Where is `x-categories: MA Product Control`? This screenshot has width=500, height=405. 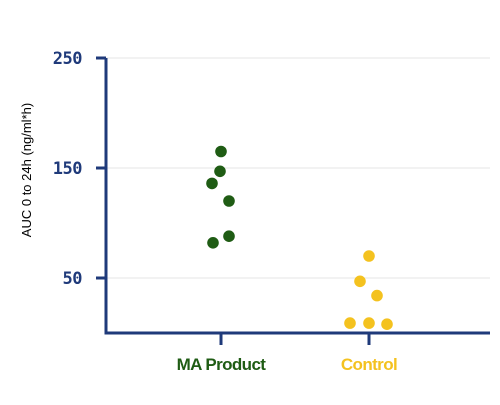
x-categories: MA Product Control is located at coordinates (287, 353).